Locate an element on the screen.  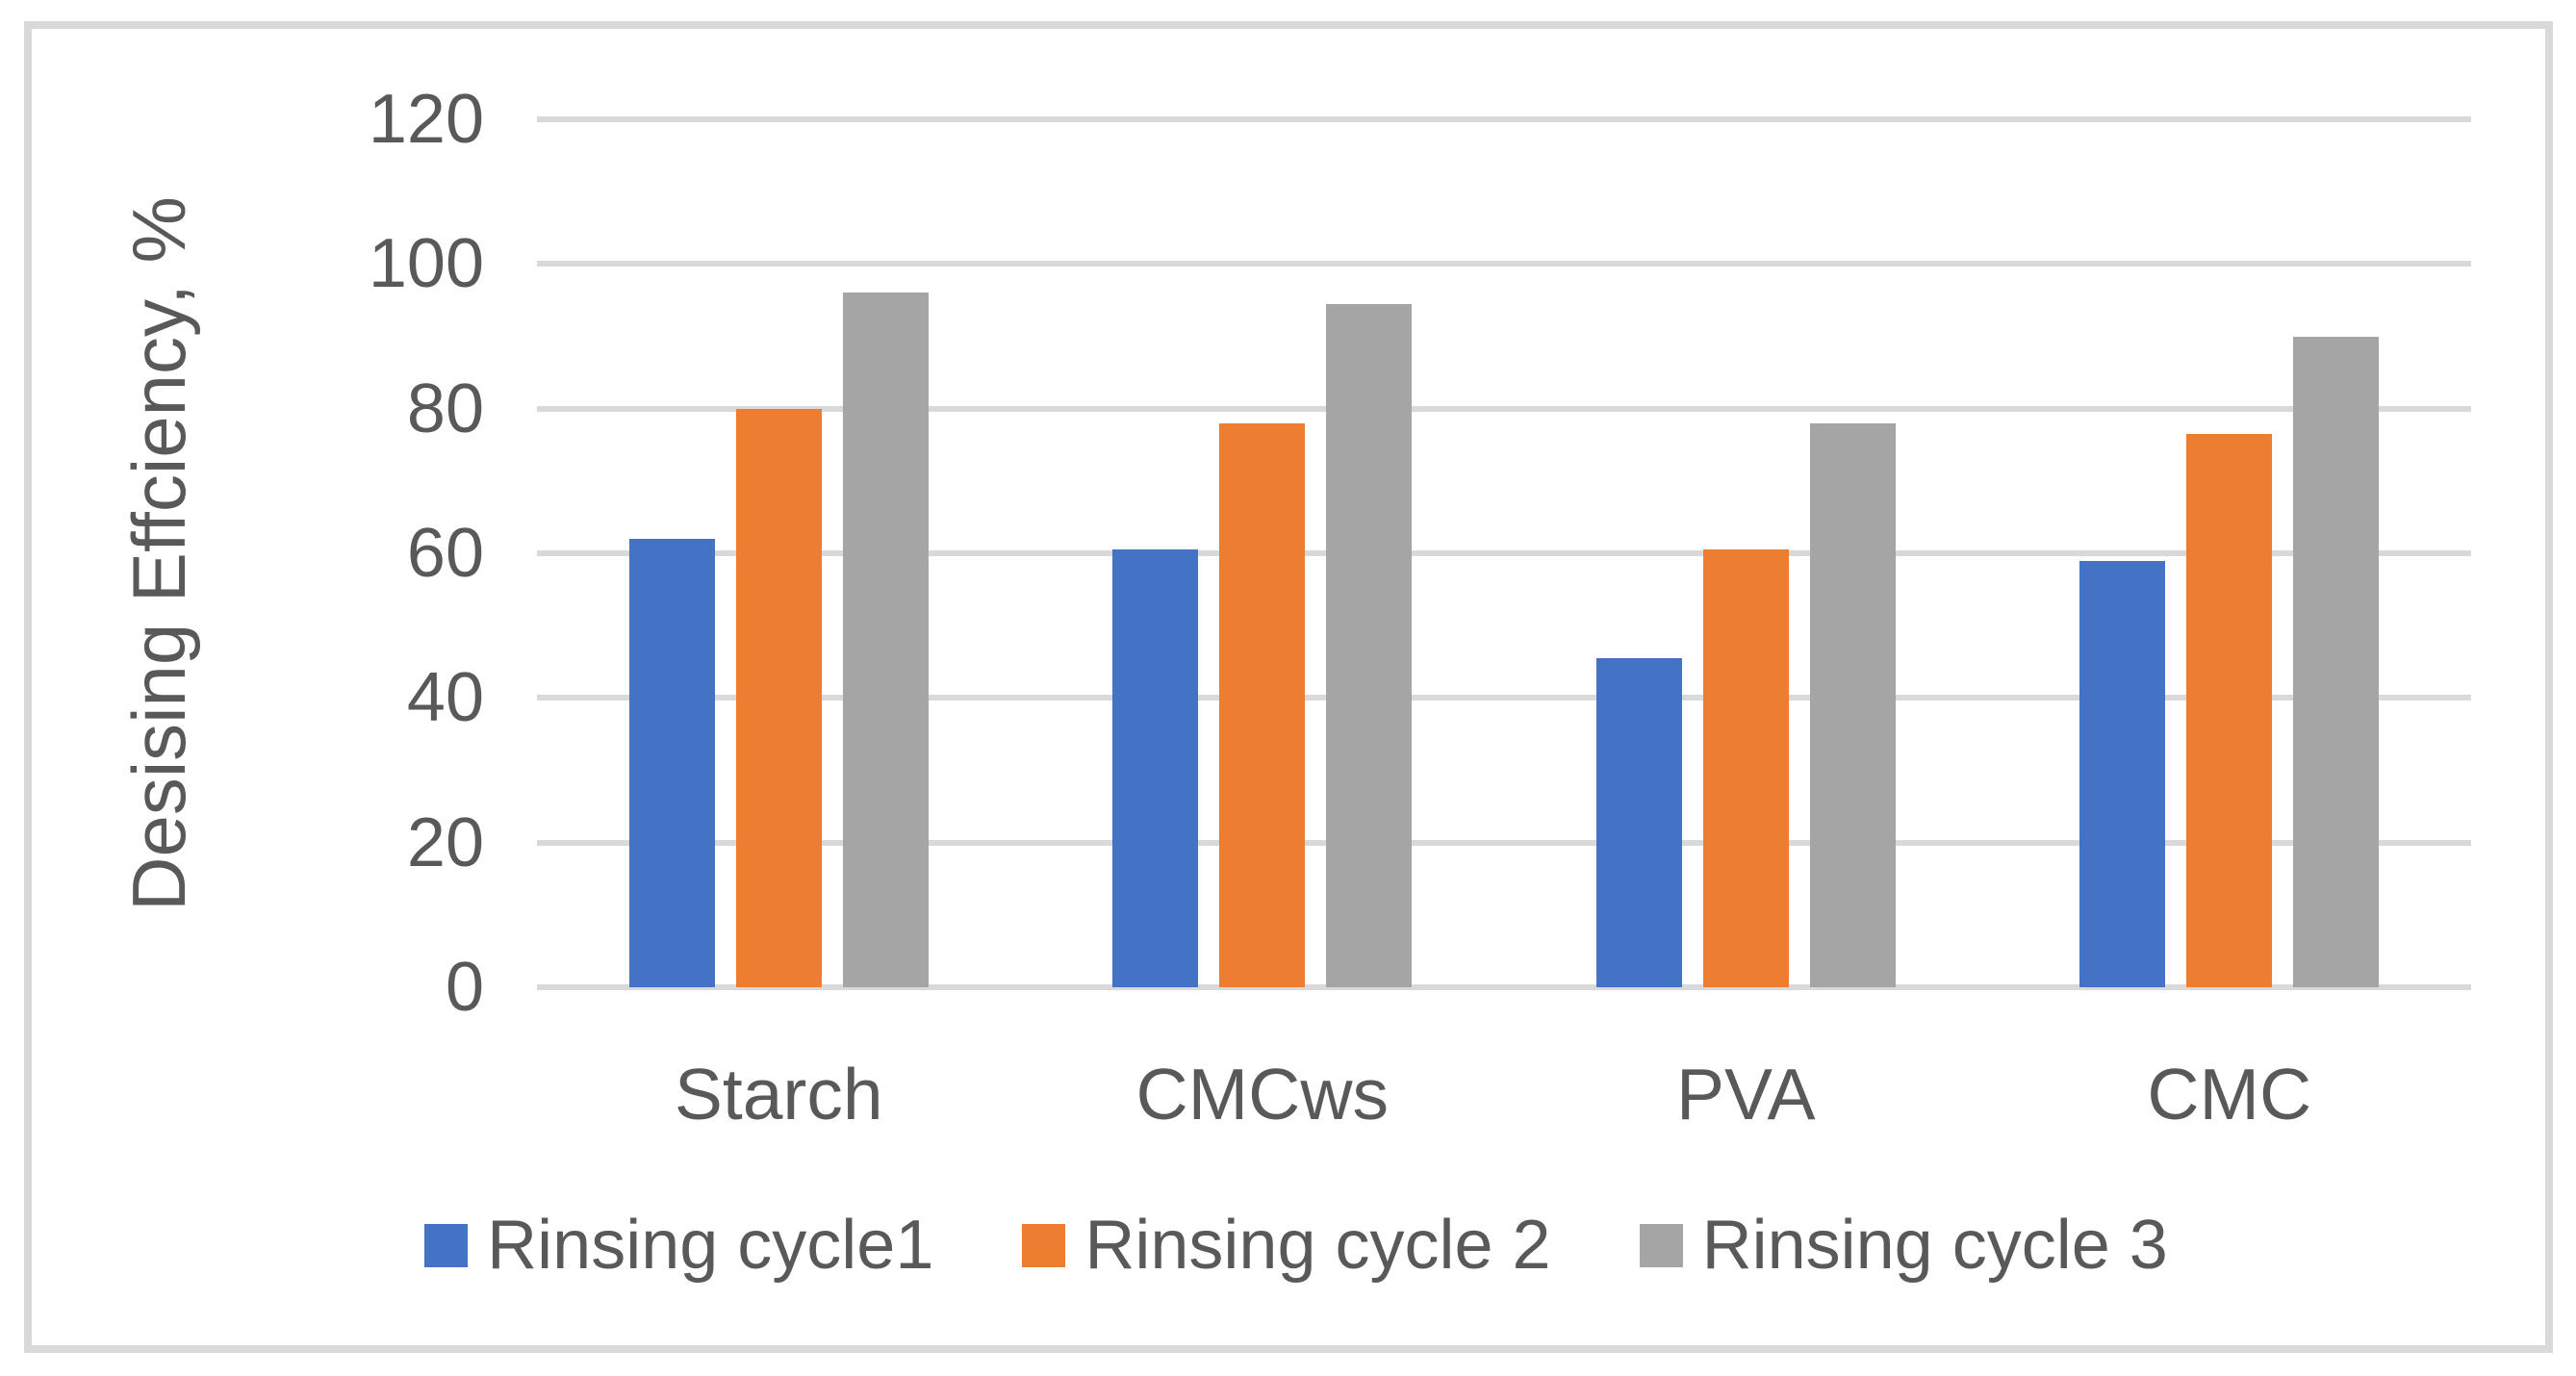
y-tick-label-80: 80 is located at coordinates (445, 408).